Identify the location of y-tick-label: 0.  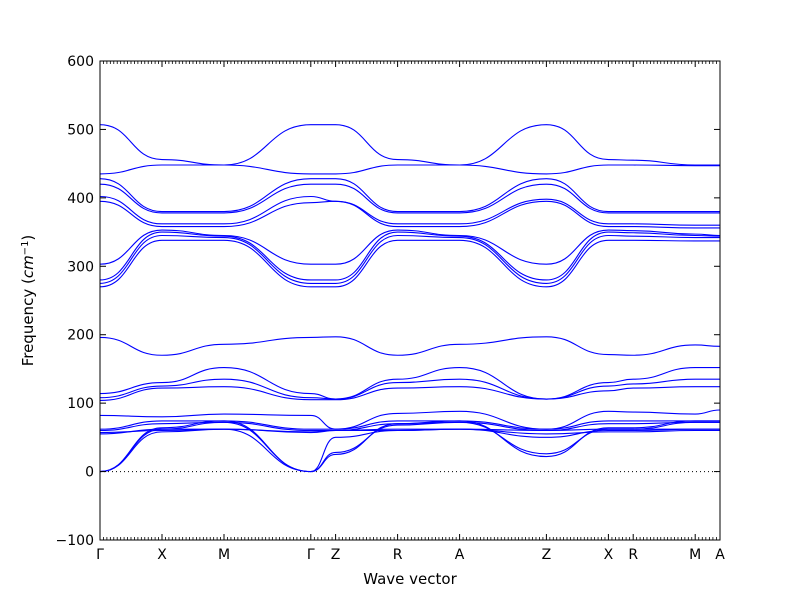
(89, 473).